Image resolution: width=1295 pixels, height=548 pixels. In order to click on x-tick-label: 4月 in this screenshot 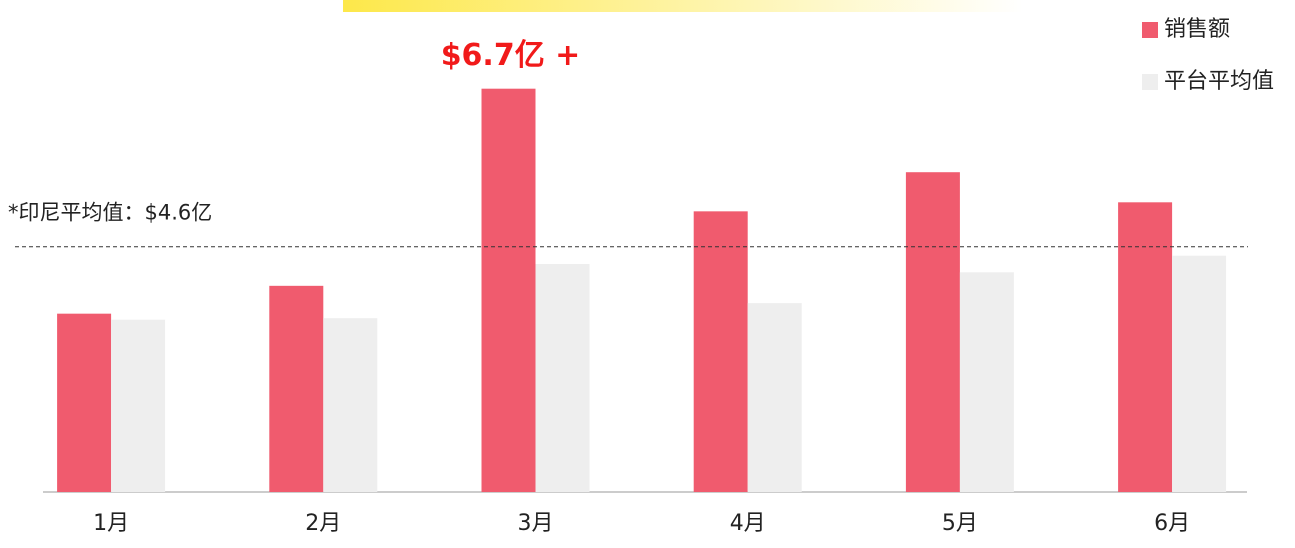, I will do `click(748, 523)`.